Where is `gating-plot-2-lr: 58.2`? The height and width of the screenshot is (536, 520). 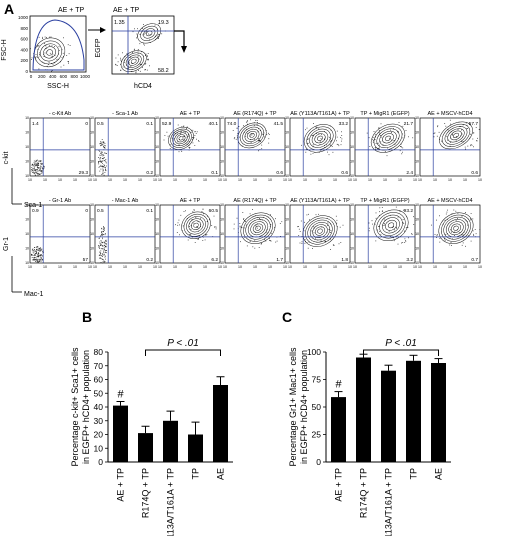
gating-plot-2-lr: 58.2 is located at coordinates (163, 71).